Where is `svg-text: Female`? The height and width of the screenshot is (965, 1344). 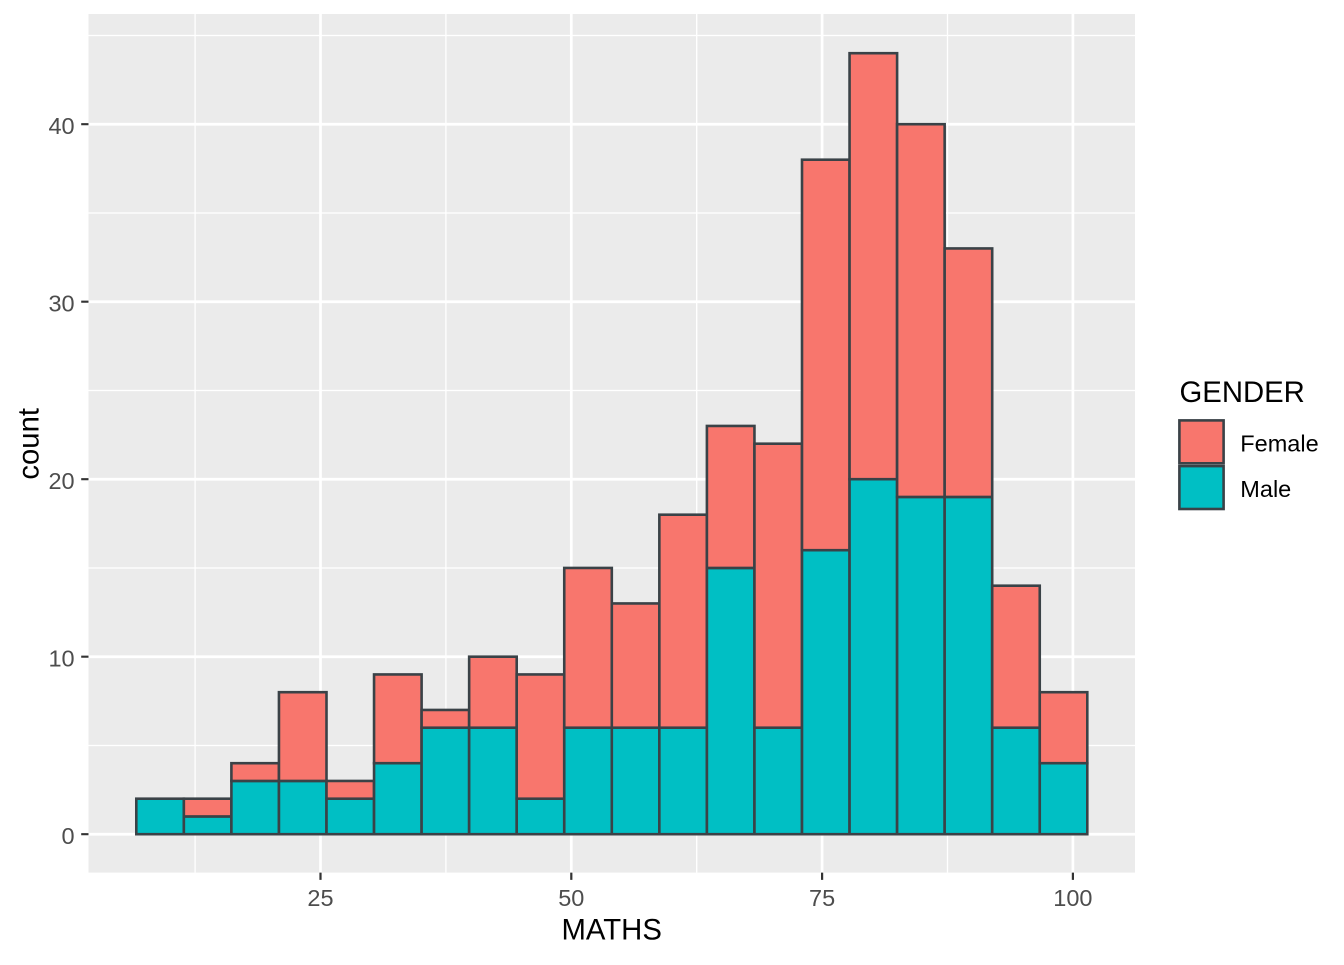 svg-text: Female is located at coordinates (1279, 443).